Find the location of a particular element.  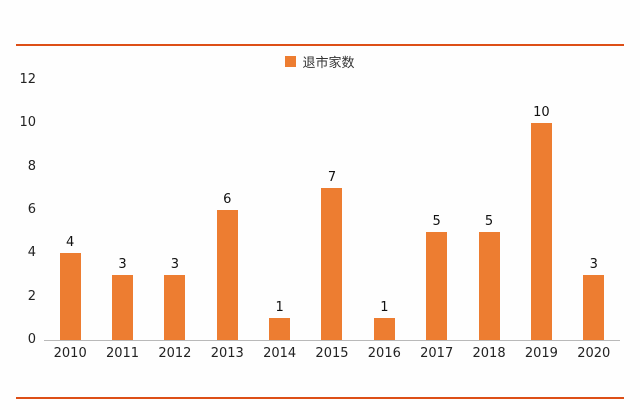

bar-column: 5 2017 is located at coordinates (437, 220).